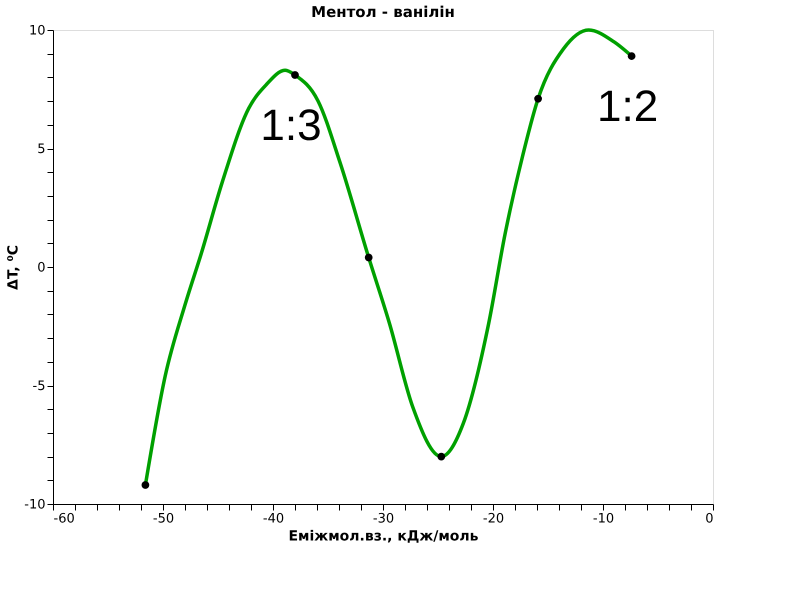 The image size is (792, 594). I want to click on x-tick-label: -30, so click(383, 519).